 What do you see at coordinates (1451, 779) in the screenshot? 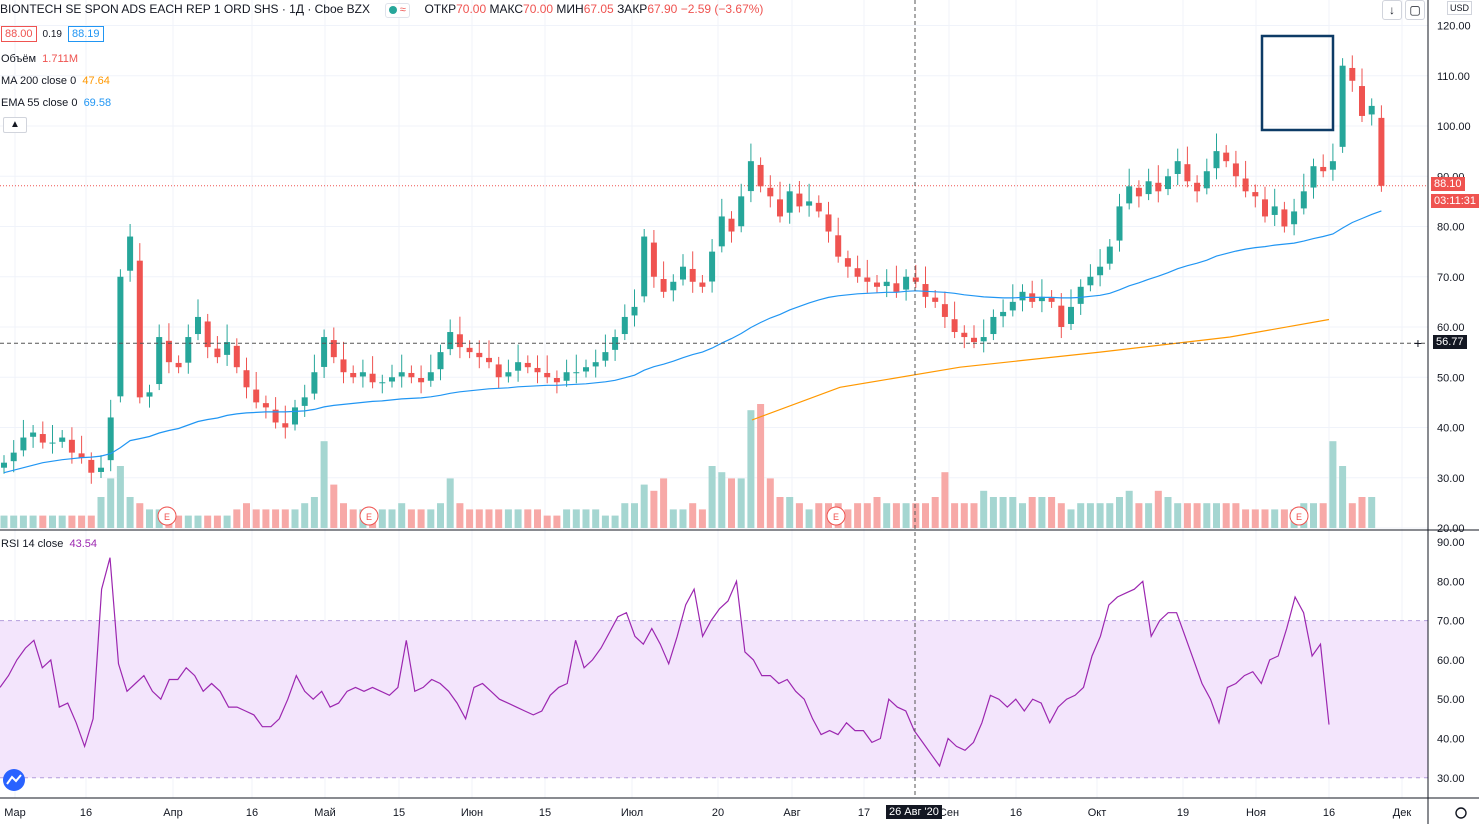
I see `rsi-tick-label: 30.00` at bounding box center [1451, 779].